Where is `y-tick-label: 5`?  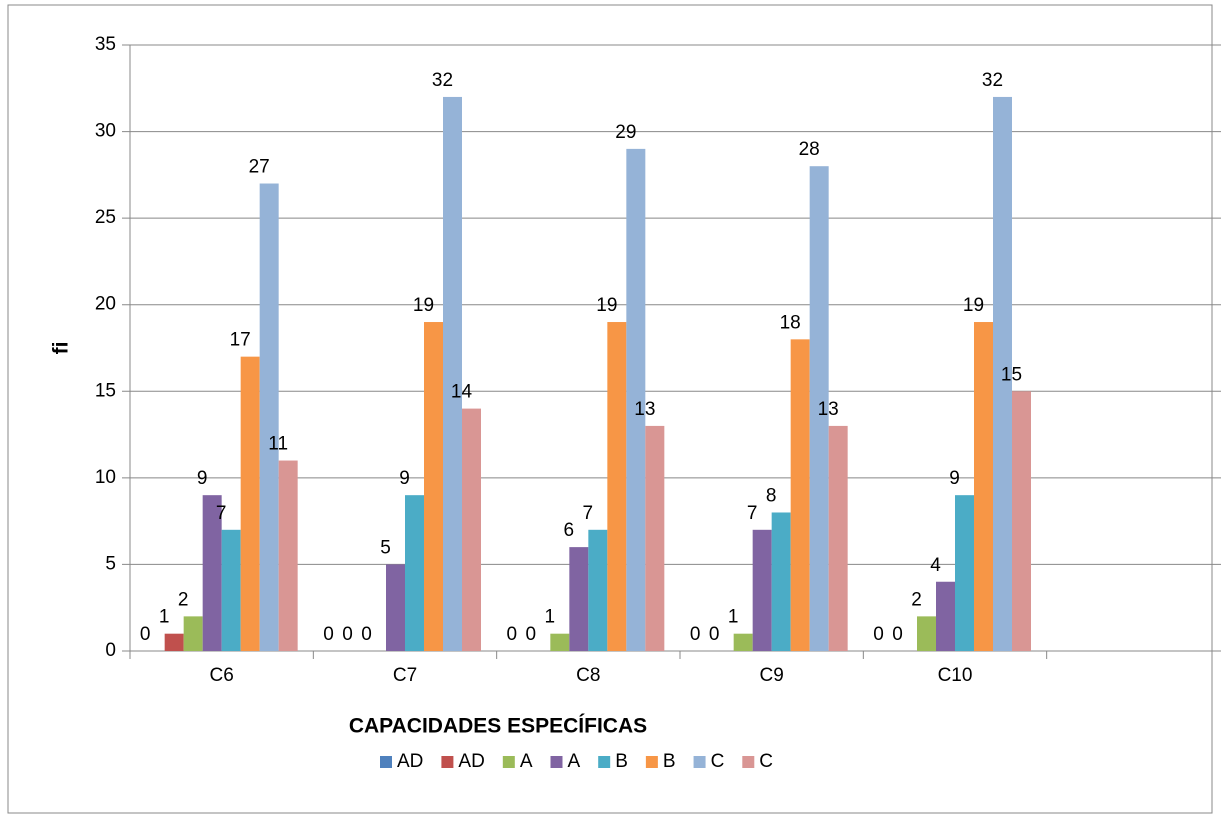
y-tick-label: 5 is located at coordinates (110, 563).